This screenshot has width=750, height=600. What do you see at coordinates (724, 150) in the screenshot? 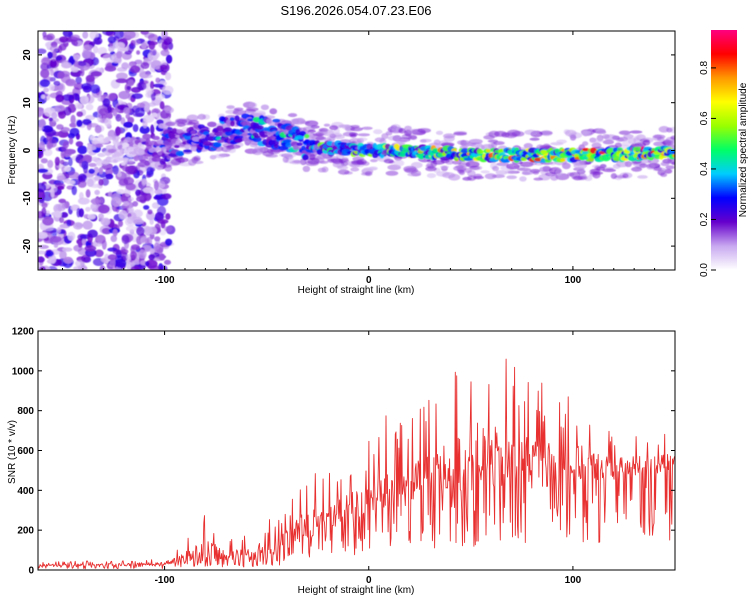
I see `colorbar-gradient` at bounding box center [724, 150].